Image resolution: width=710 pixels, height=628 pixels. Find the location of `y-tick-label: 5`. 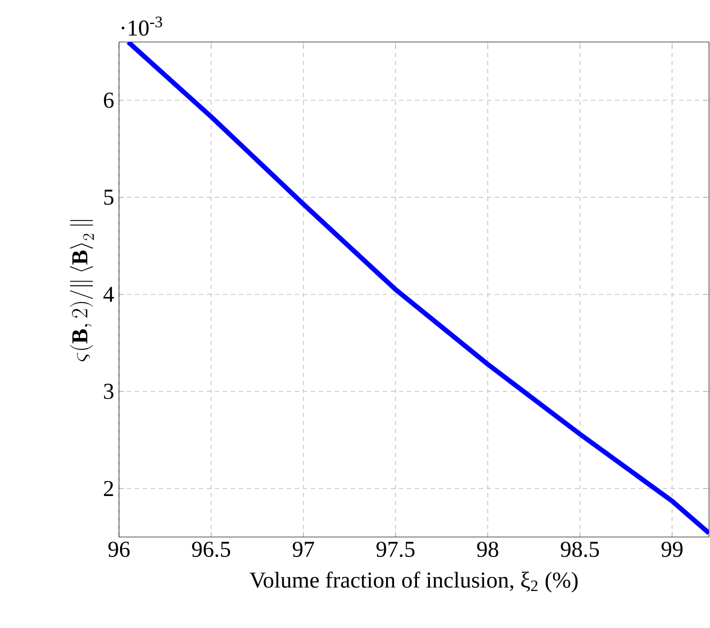

y-tick-label: 5 is located at coordinates (109, 197).